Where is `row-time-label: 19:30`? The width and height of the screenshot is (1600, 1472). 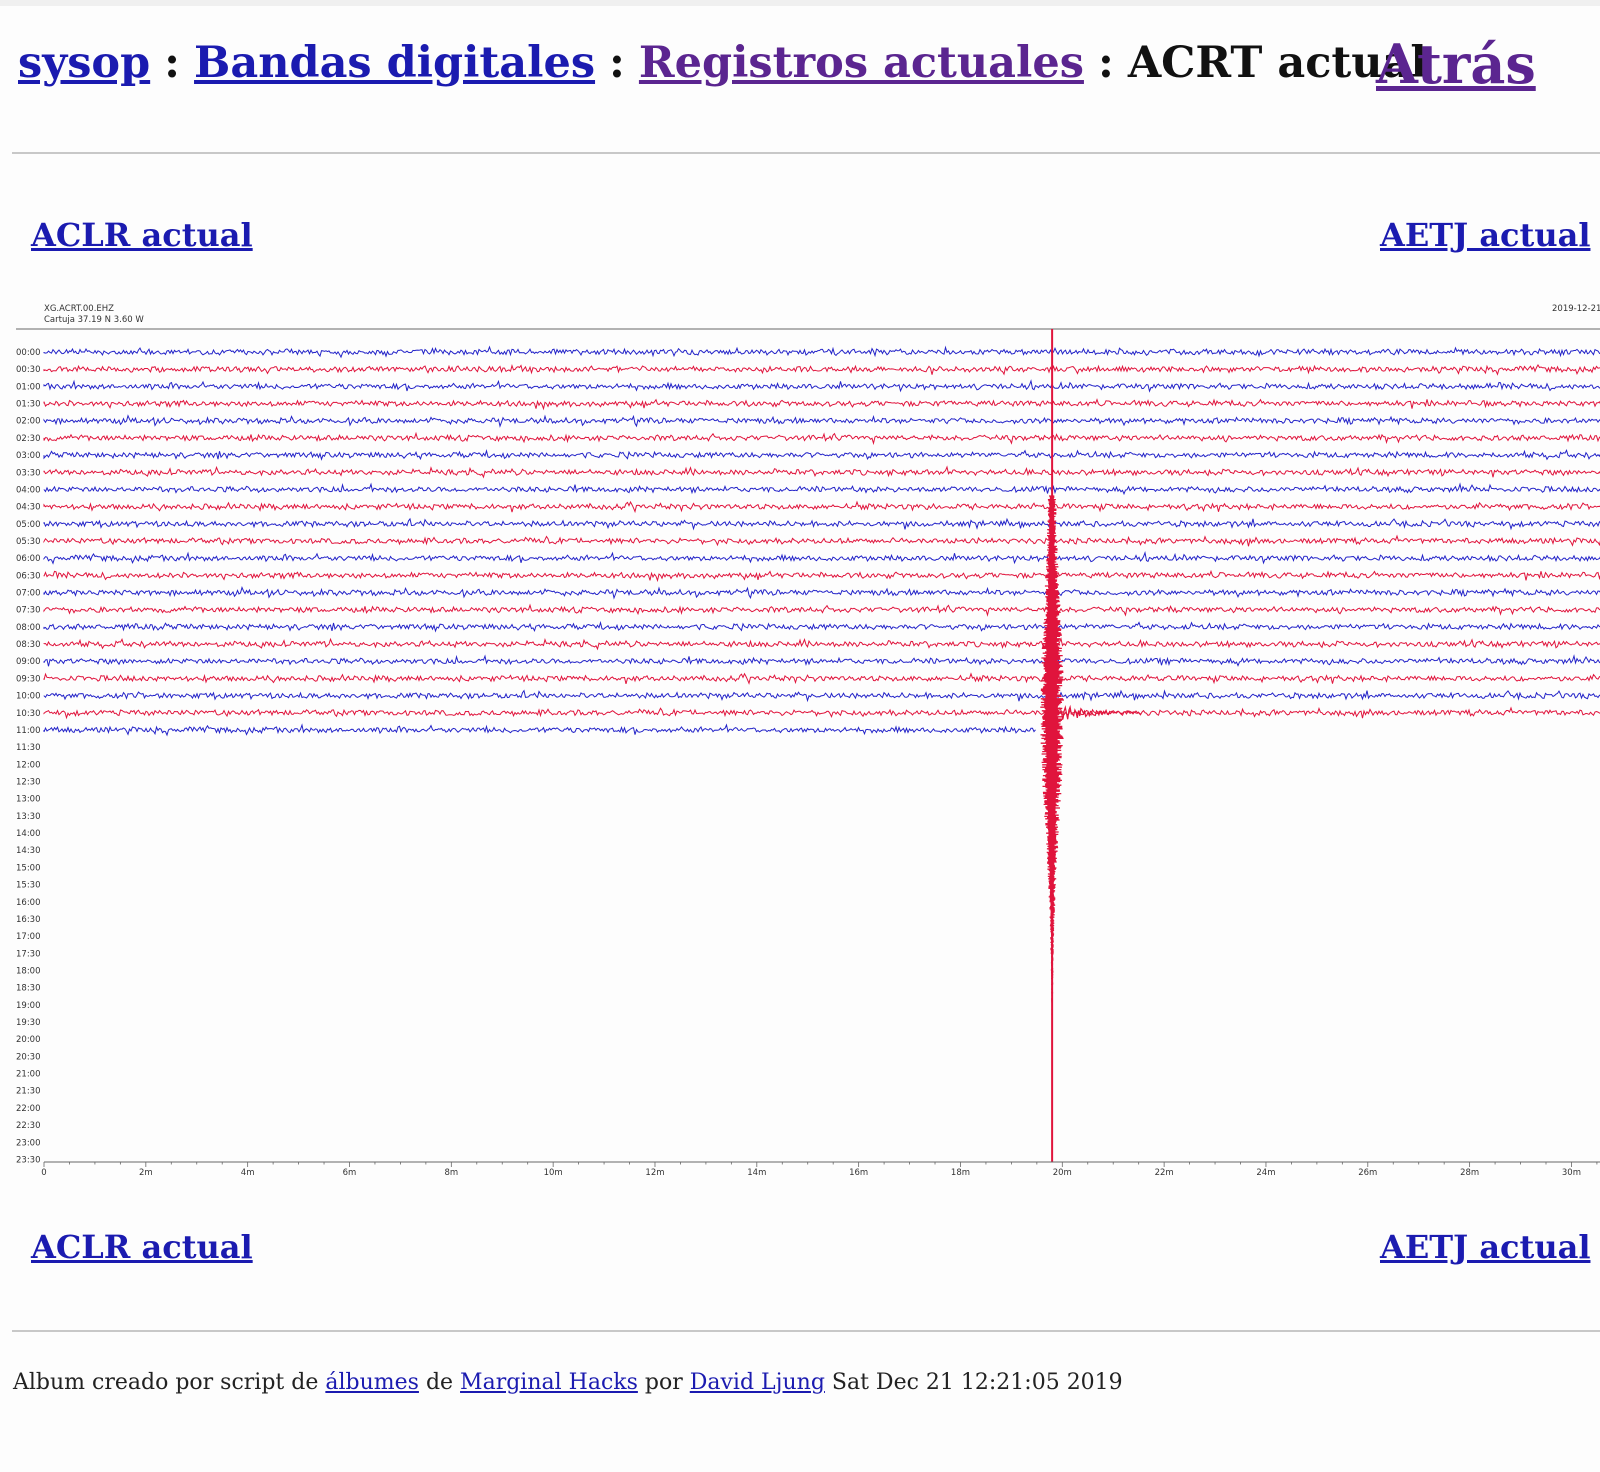
row-time-label: 19:30 is located at coordinates (28, 1023).